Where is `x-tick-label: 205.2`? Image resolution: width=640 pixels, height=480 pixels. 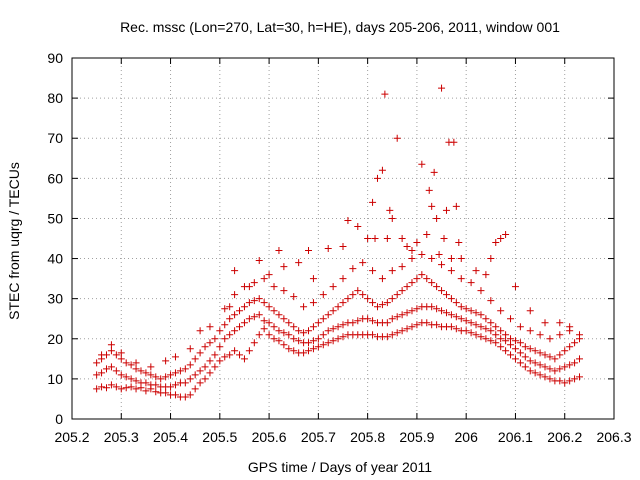 x-tick-label: 205.2 is located at coordinates (71, 437).